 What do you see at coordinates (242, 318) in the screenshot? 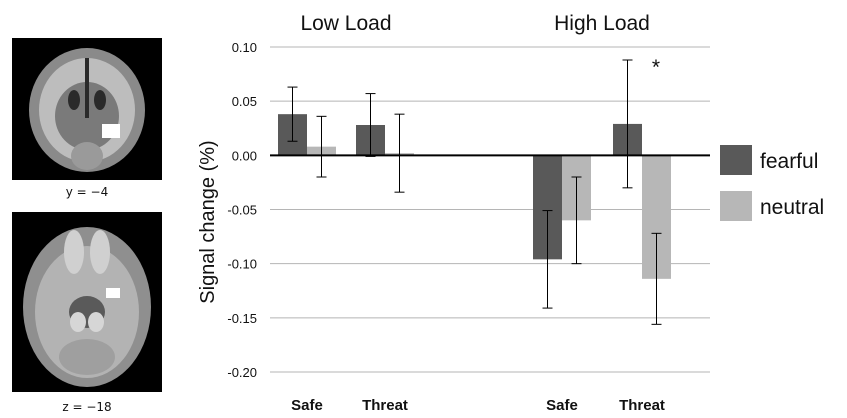
I see `y-tick-label: -0.15` at bounding box center [242, 318].